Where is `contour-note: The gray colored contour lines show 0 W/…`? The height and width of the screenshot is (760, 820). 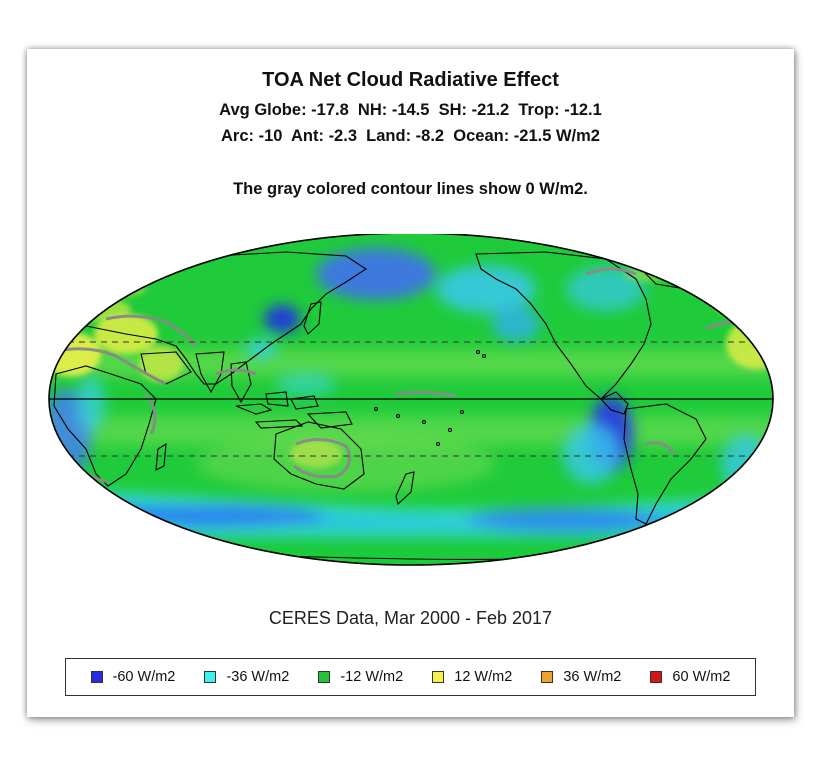 contour-note: The gray colored contour lines show 0 W/… is located at coordinates (410, 189).